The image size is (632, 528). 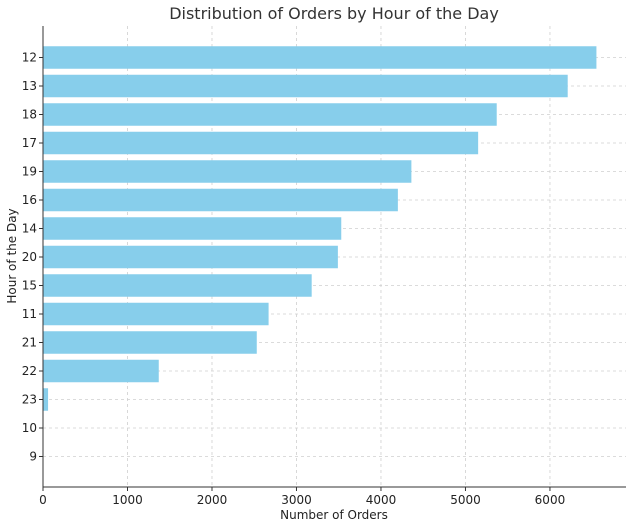 I want to click on y-tick-label-21: 21, so click(x=29, y=343).